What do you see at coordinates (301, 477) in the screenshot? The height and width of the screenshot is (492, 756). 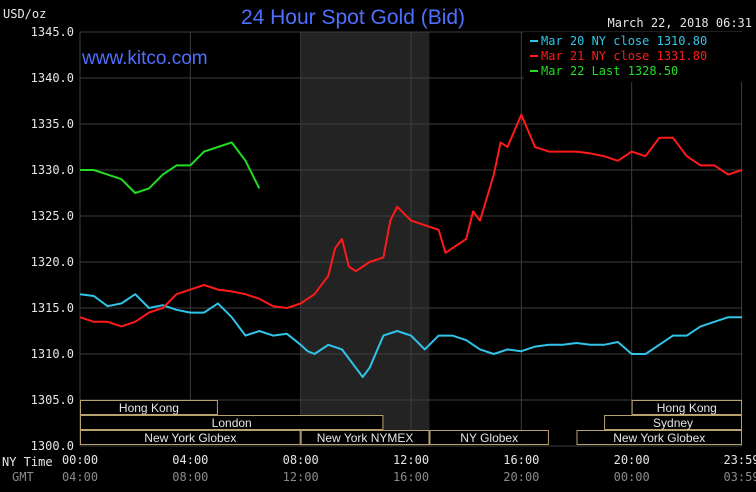 I see `x-tick-label-gmt: 12:00` at bounding box center [301, 477].